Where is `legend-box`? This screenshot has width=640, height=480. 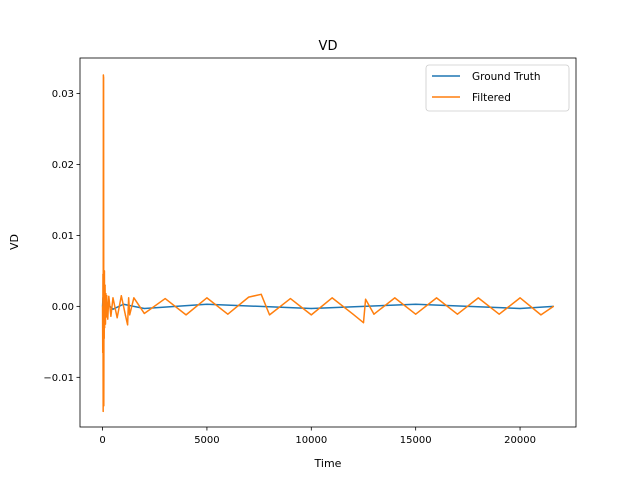 legend-box is located at coordinates (497, 88).